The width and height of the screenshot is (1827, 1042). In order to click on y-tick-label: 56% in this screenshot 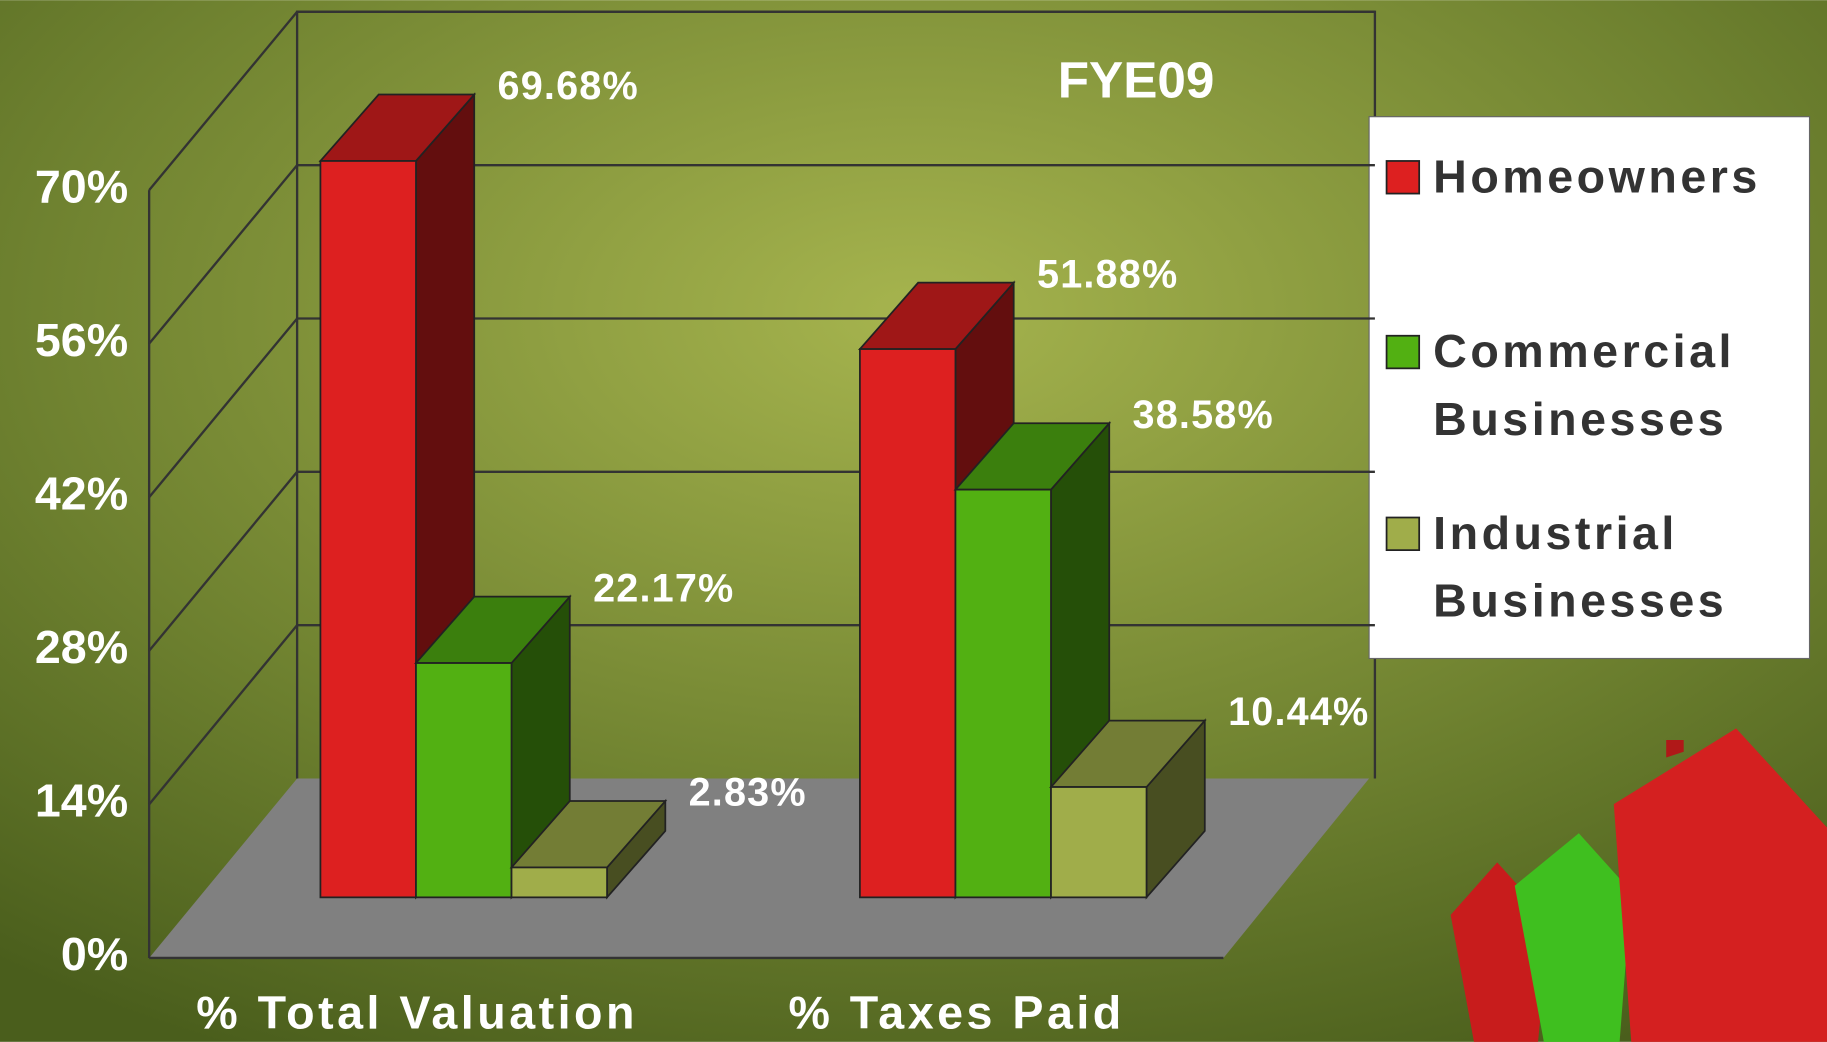, I will do `click(81, 340)`.